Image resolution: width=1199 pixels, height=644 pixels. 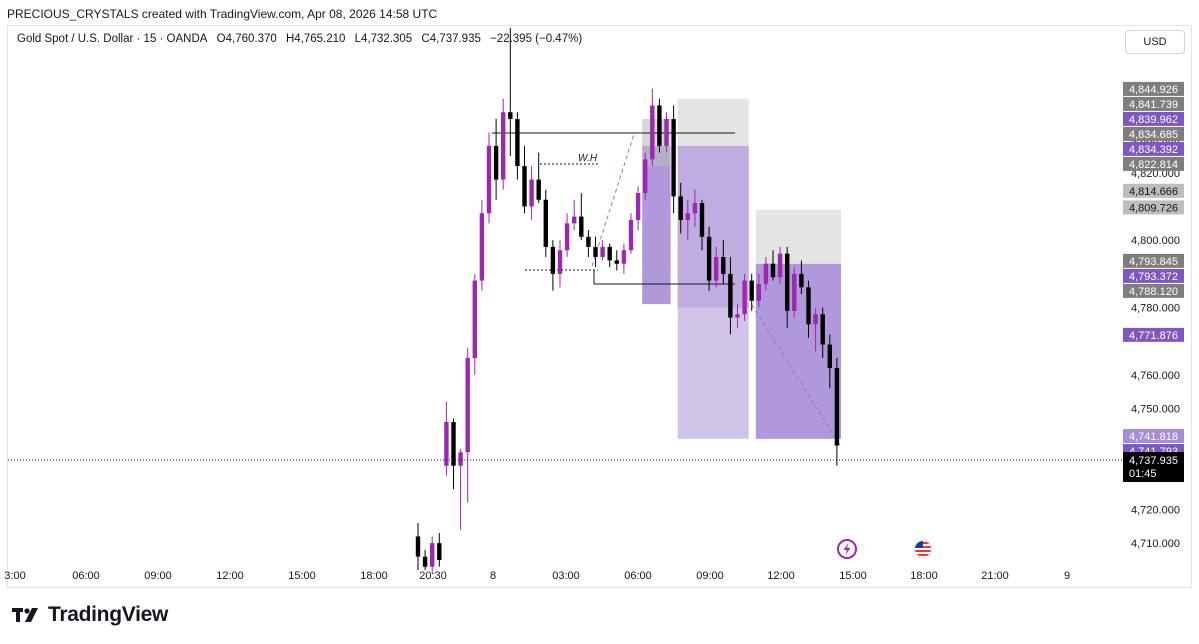 I want to click on price-tag-label: 4,814.666, so click(x=1153, y=192).